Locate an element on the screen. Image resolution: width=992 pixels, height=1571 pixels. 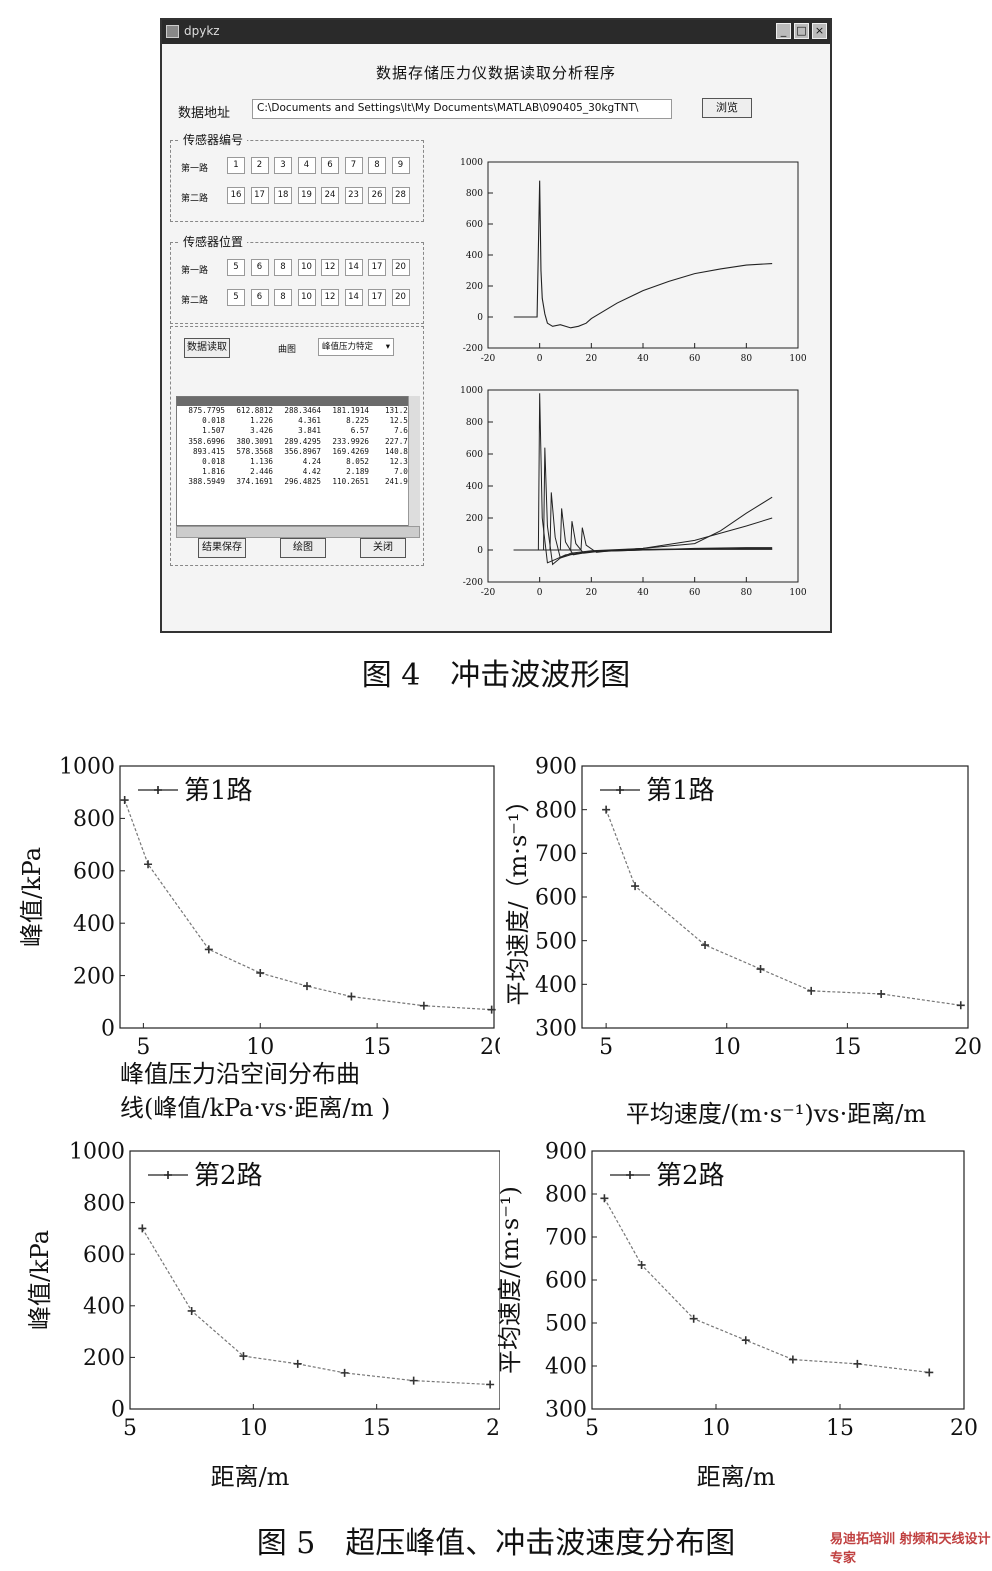
sensor-id-box: 17 is located at coordinates (259, 195).